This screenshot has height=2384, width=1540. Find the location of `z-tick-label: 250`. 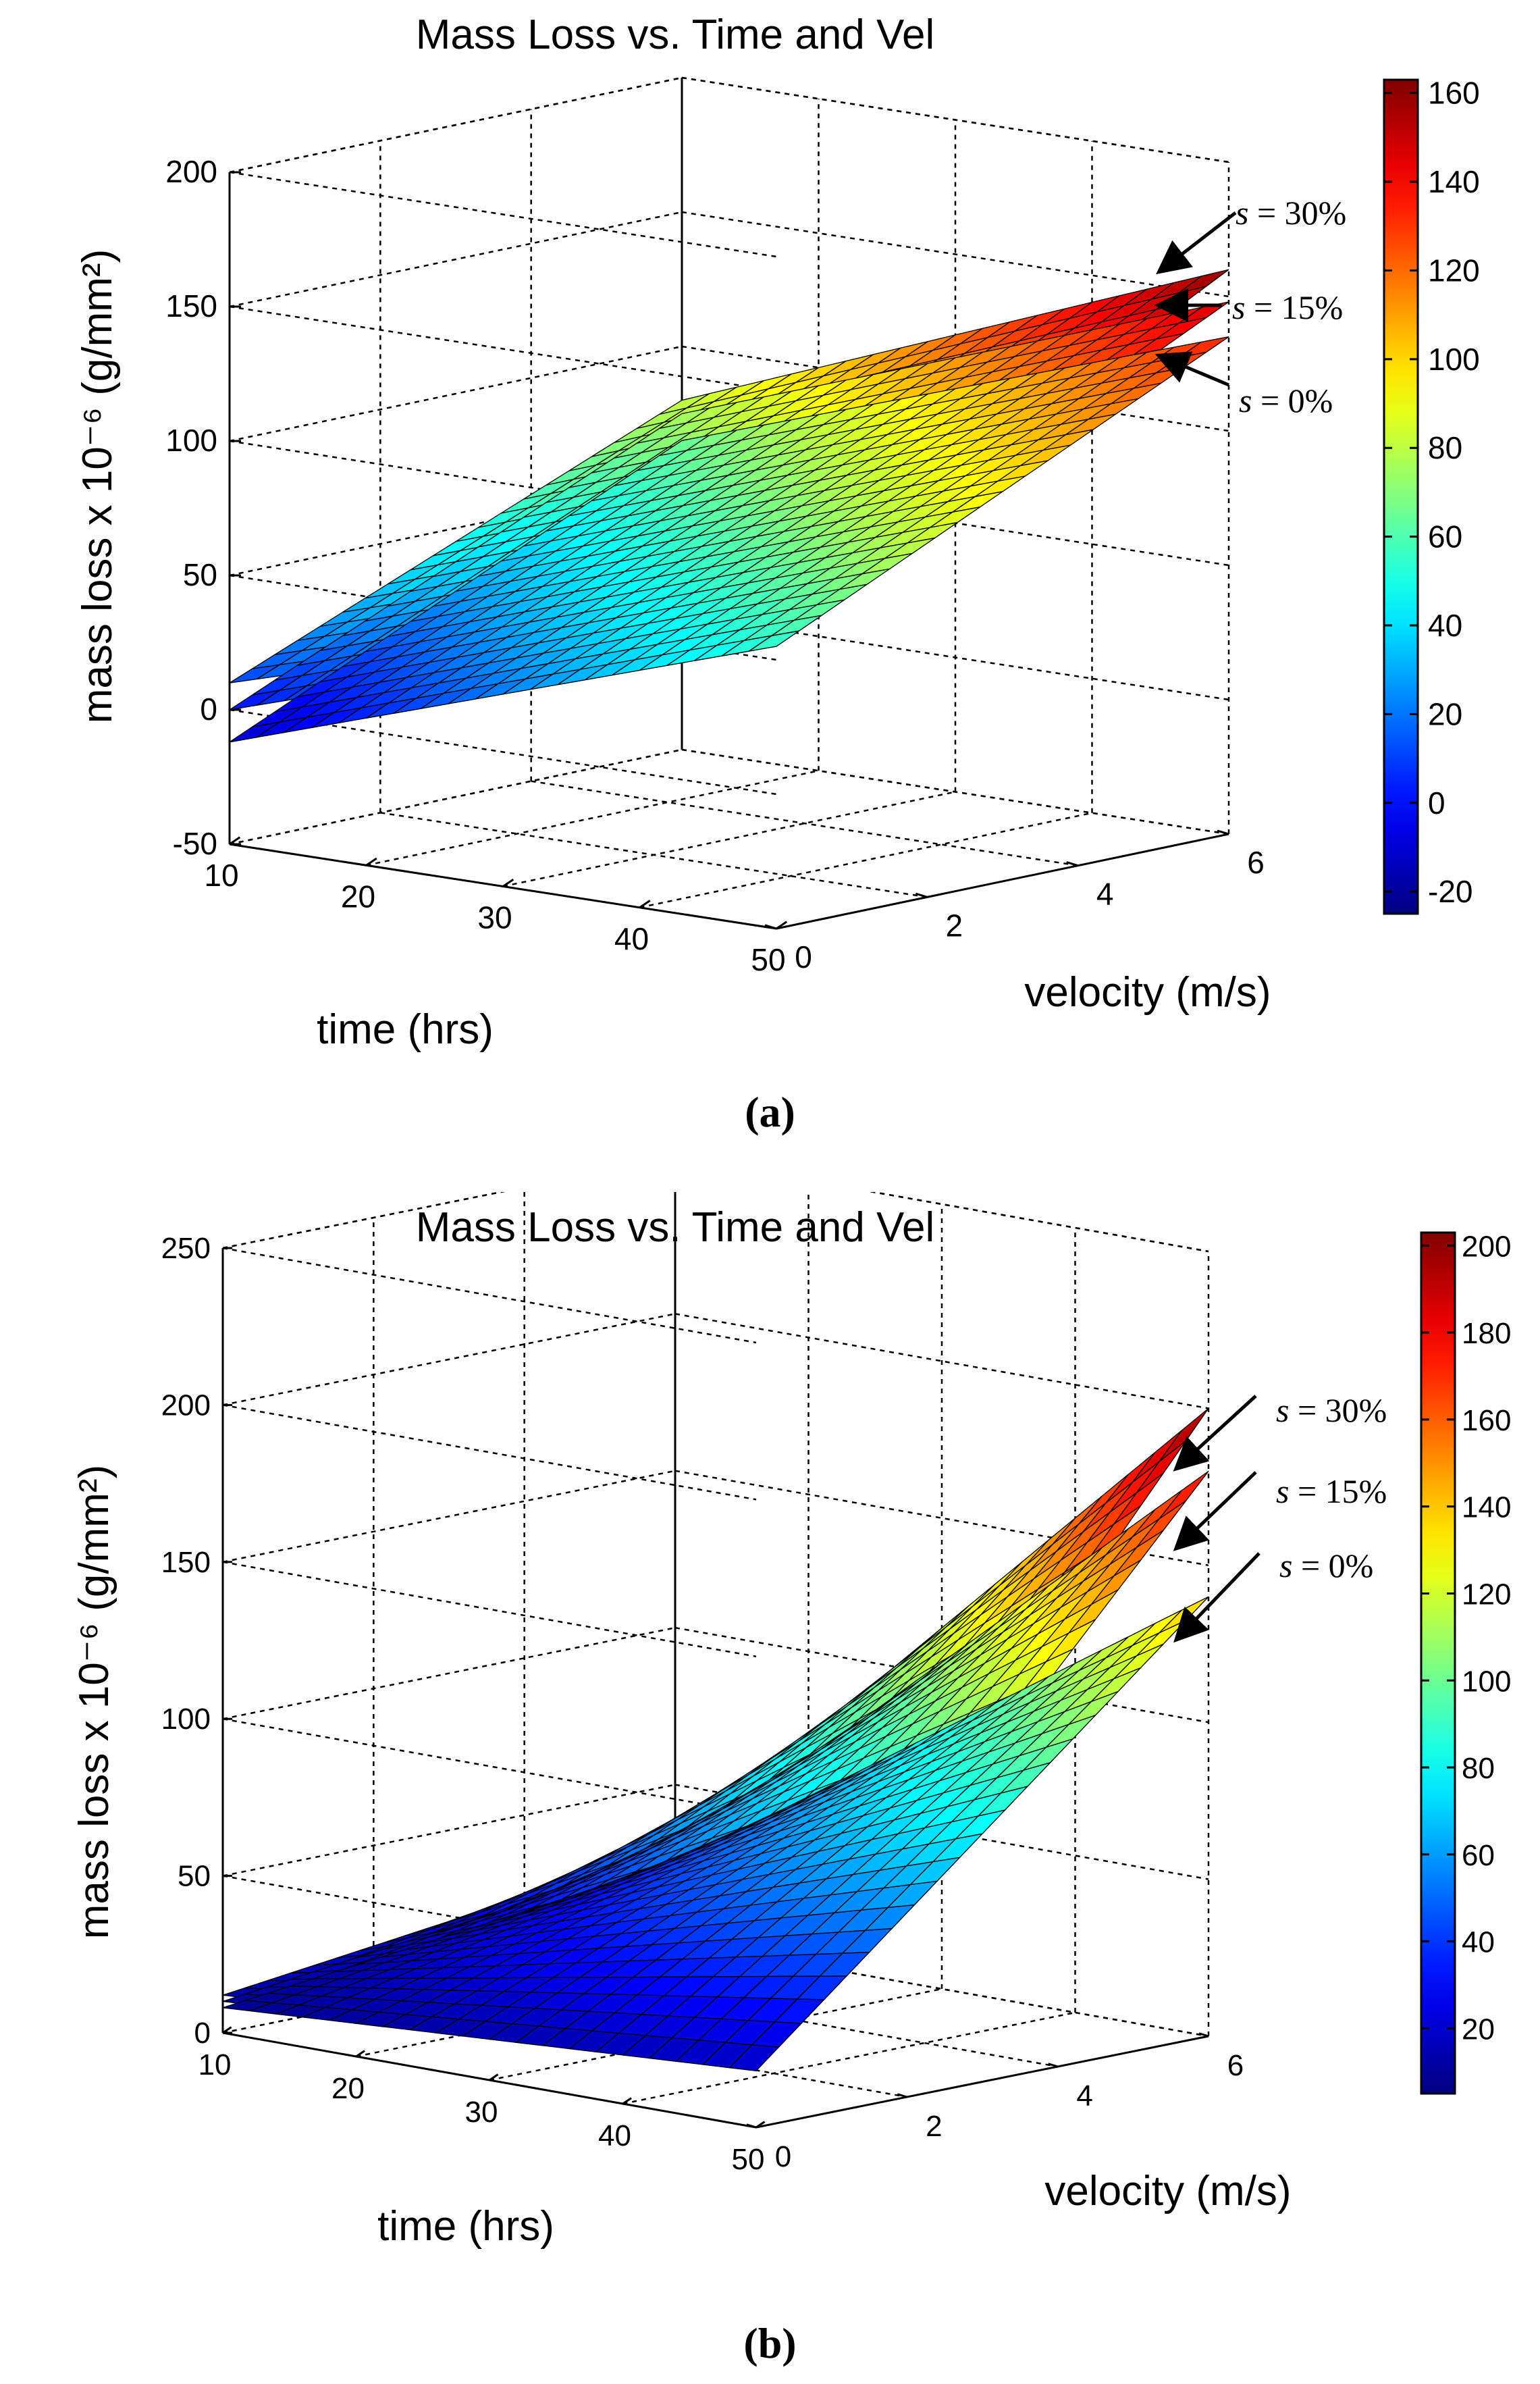

z-tick-label: 250 is located at coordinates (186, 1248).